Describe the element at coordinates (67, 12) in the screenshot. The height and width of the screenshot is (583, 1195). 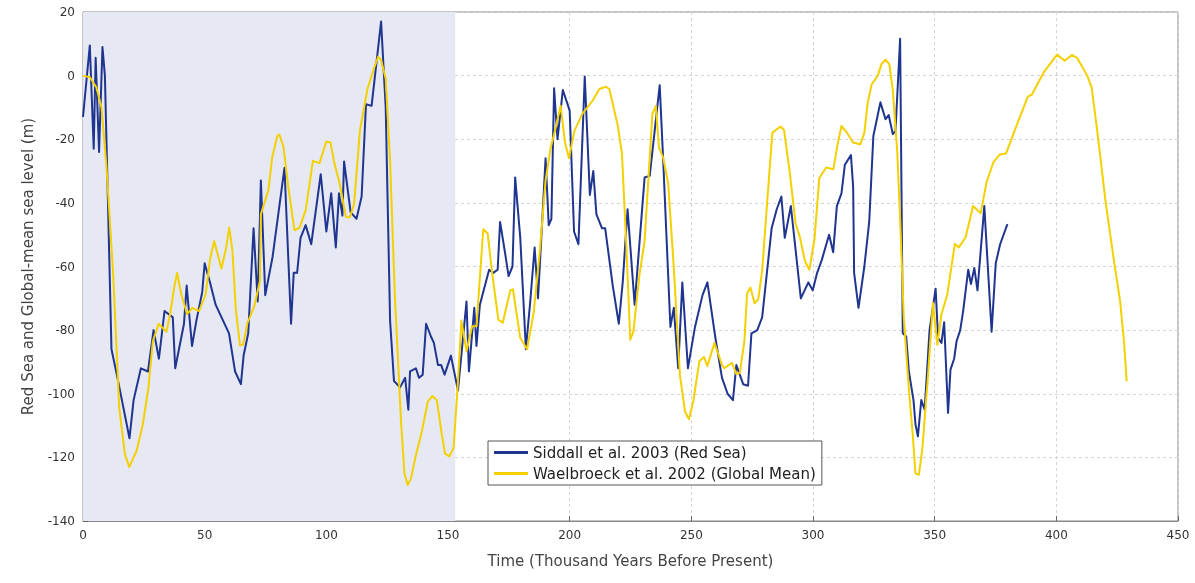
I see `y-tick-label: 20` at that location.